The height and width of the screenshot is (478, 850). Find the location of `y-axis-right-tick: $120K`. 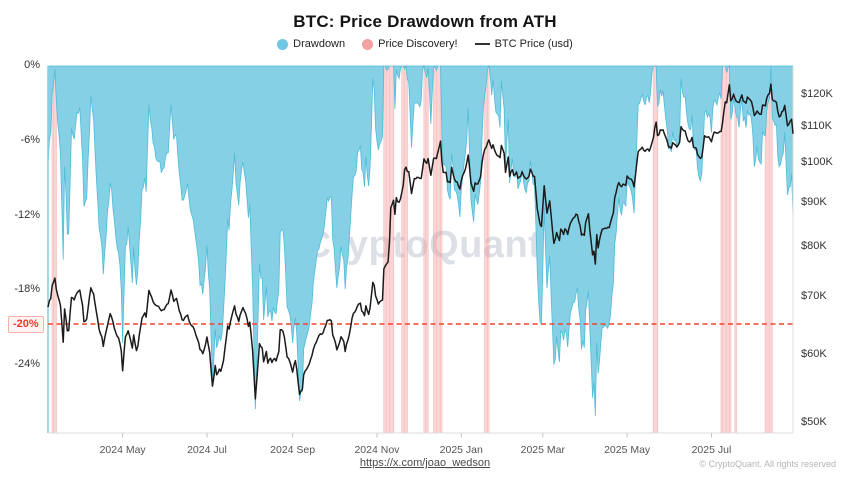

y-axis-right-tick: $120K is located at coordinates (817, 93).